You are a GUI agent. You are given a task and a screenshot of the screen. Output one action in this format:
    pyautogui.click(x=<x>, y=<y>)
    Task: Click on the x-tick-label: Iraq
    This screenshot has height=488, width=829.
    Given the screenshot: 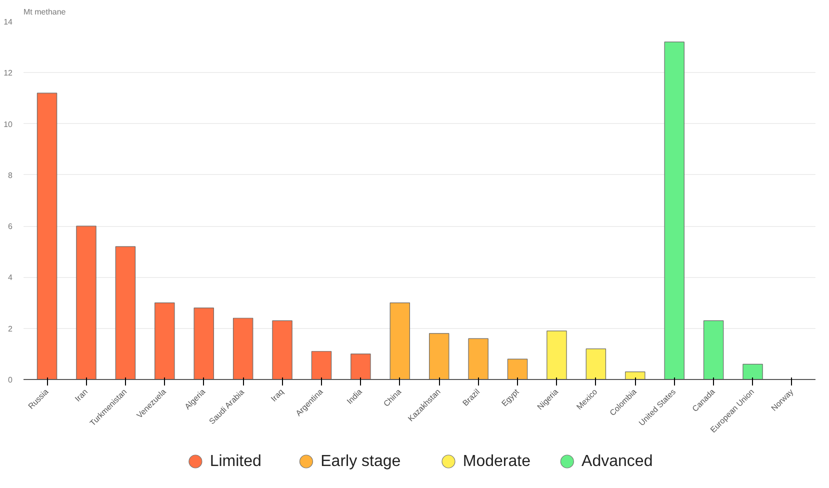 What is the action you would take?
    pyautogui.click(x=277, y=395)
    